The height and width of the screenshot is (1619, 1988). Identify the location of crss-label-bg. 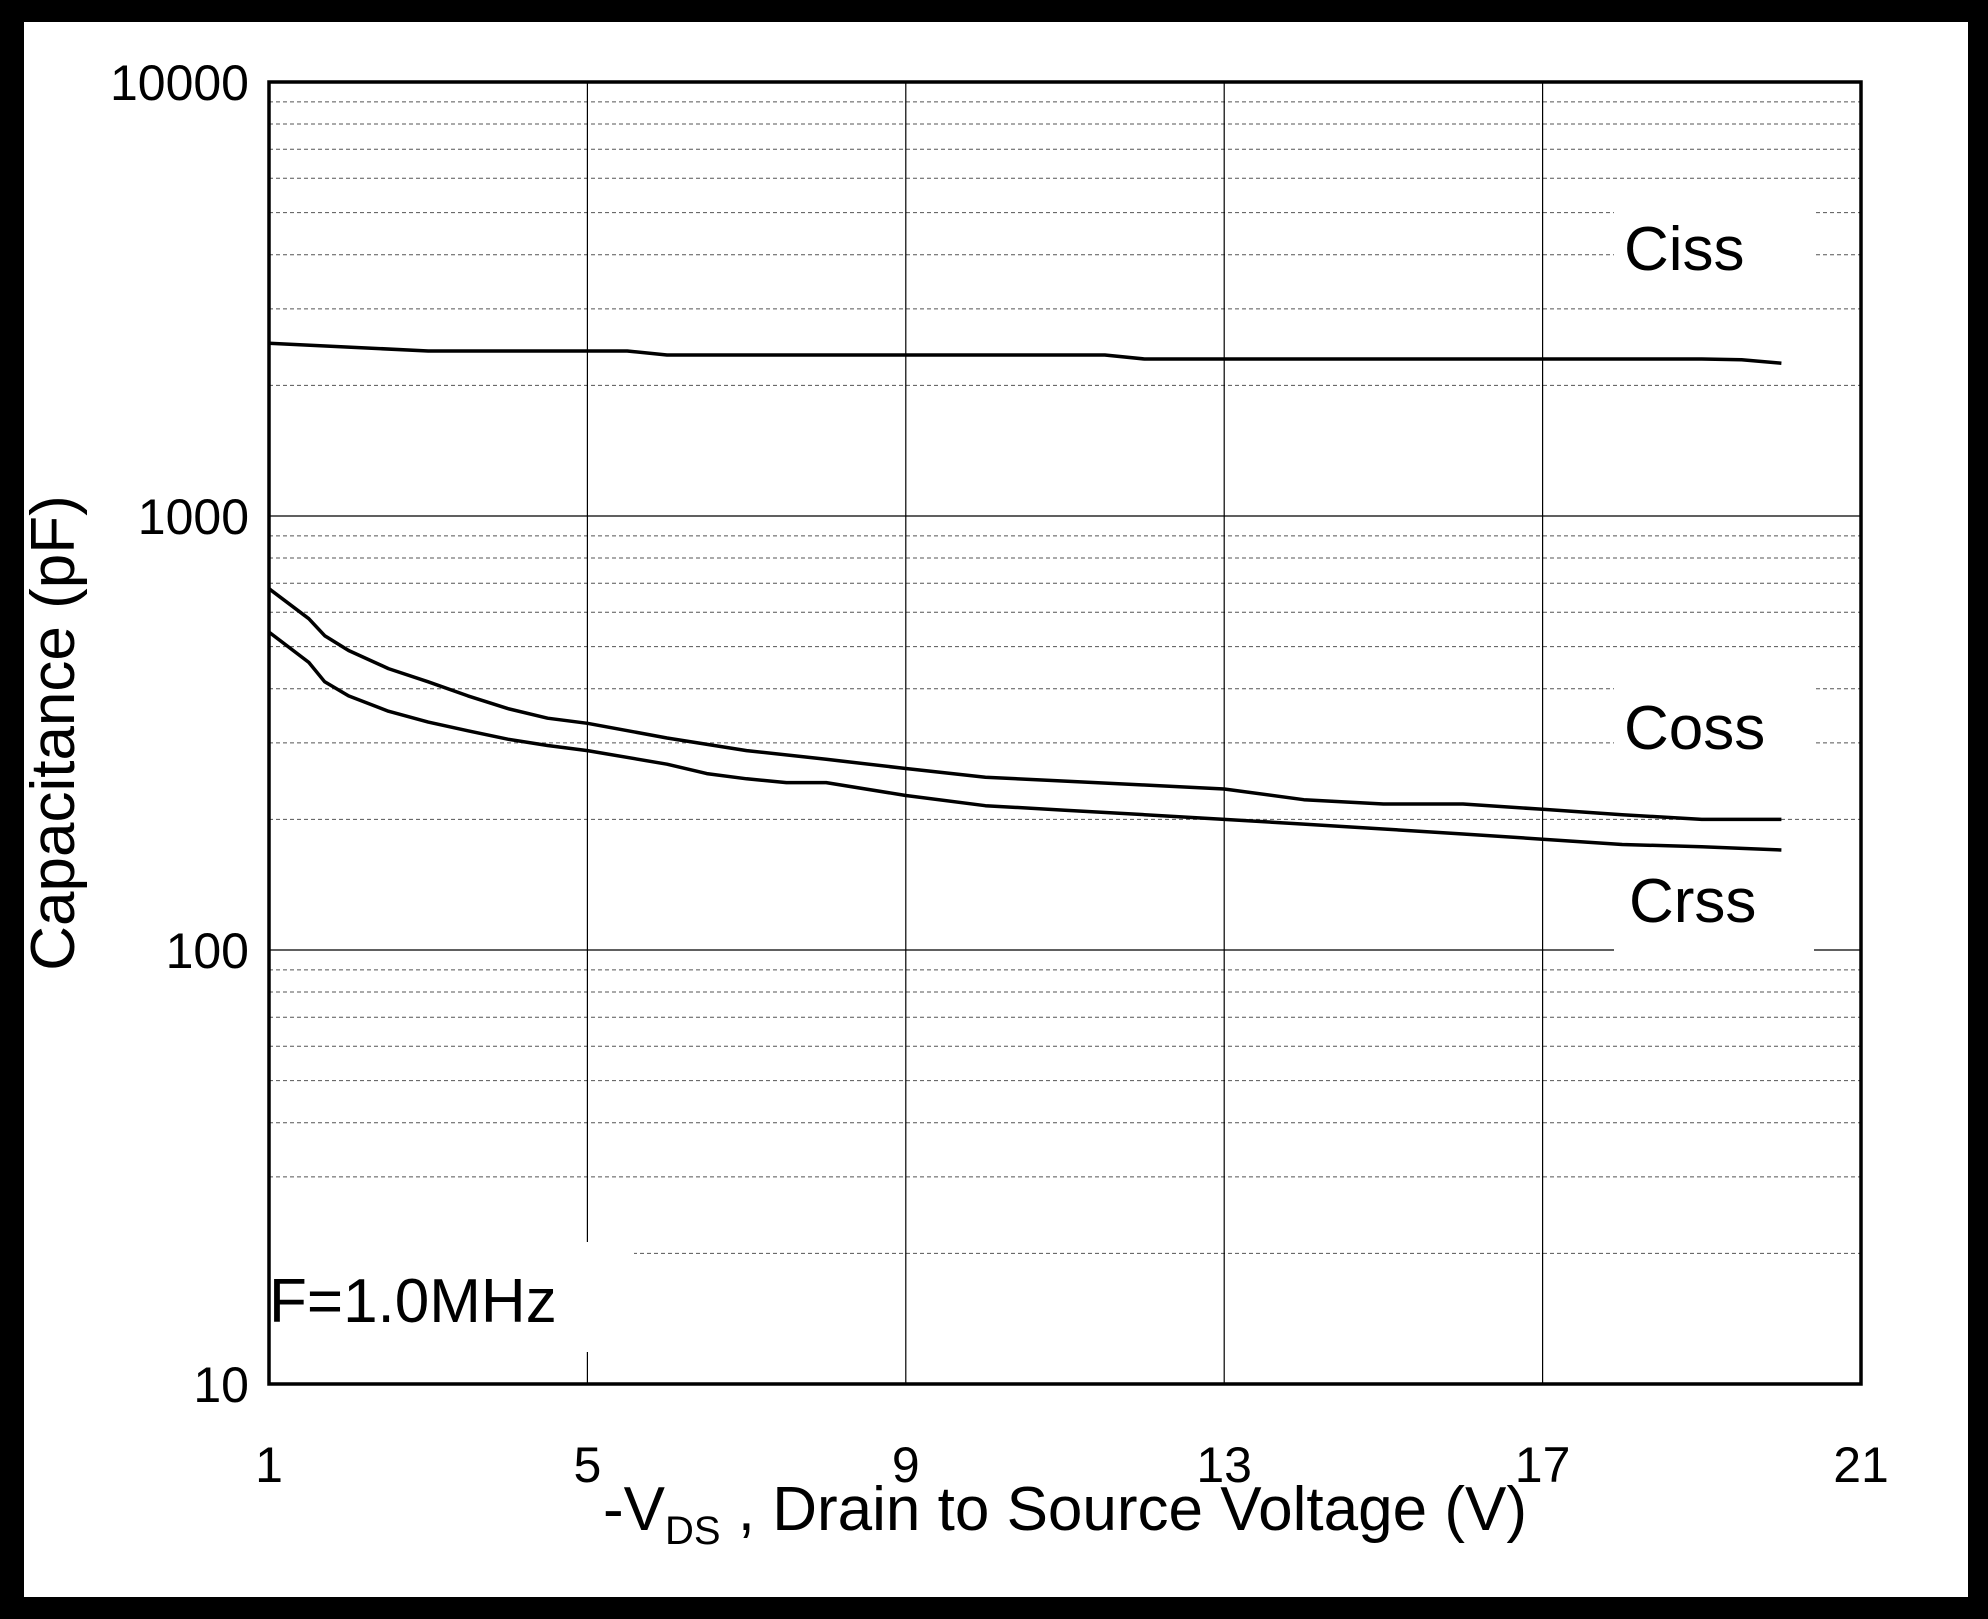
(1714, 902).